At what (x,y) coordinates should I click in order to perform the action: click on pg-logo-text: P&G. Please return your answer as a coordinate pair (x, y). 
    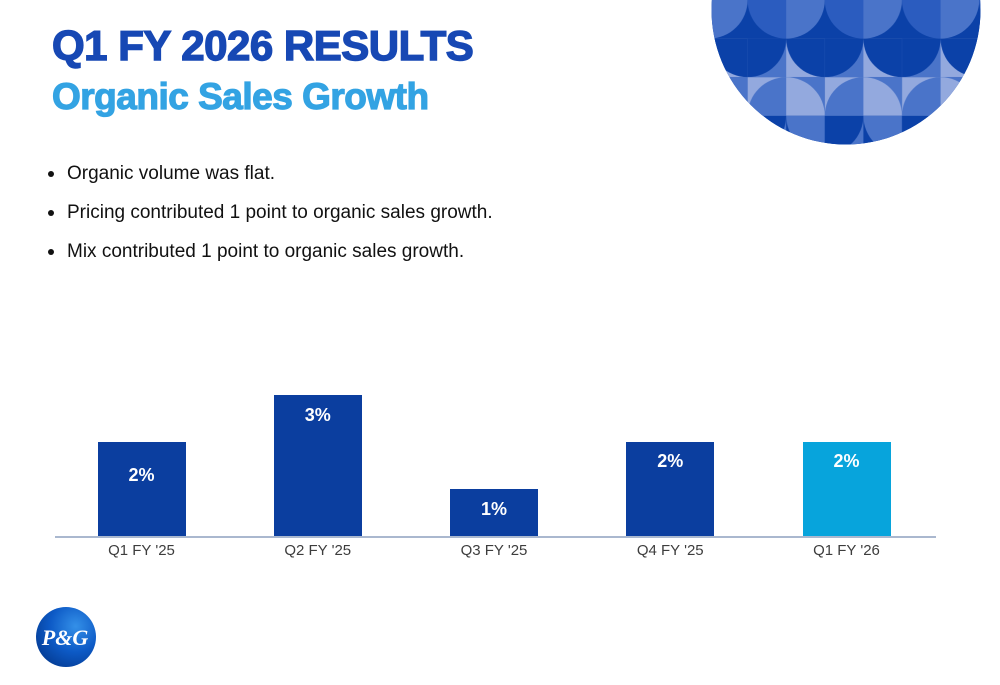
    Looking at the image, I should click on (65, 637).